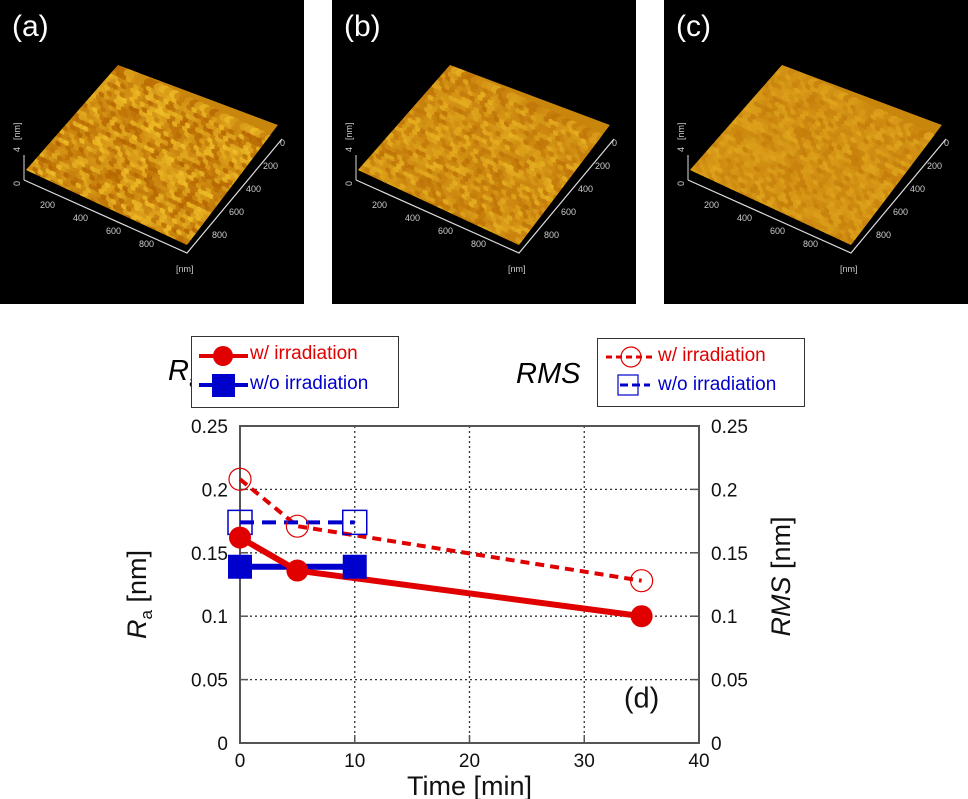  What do you see at coordinates (209, 681) in the screenshot?
I see `y-tick-label-left: 0.05` at bounding box center [209, 681].